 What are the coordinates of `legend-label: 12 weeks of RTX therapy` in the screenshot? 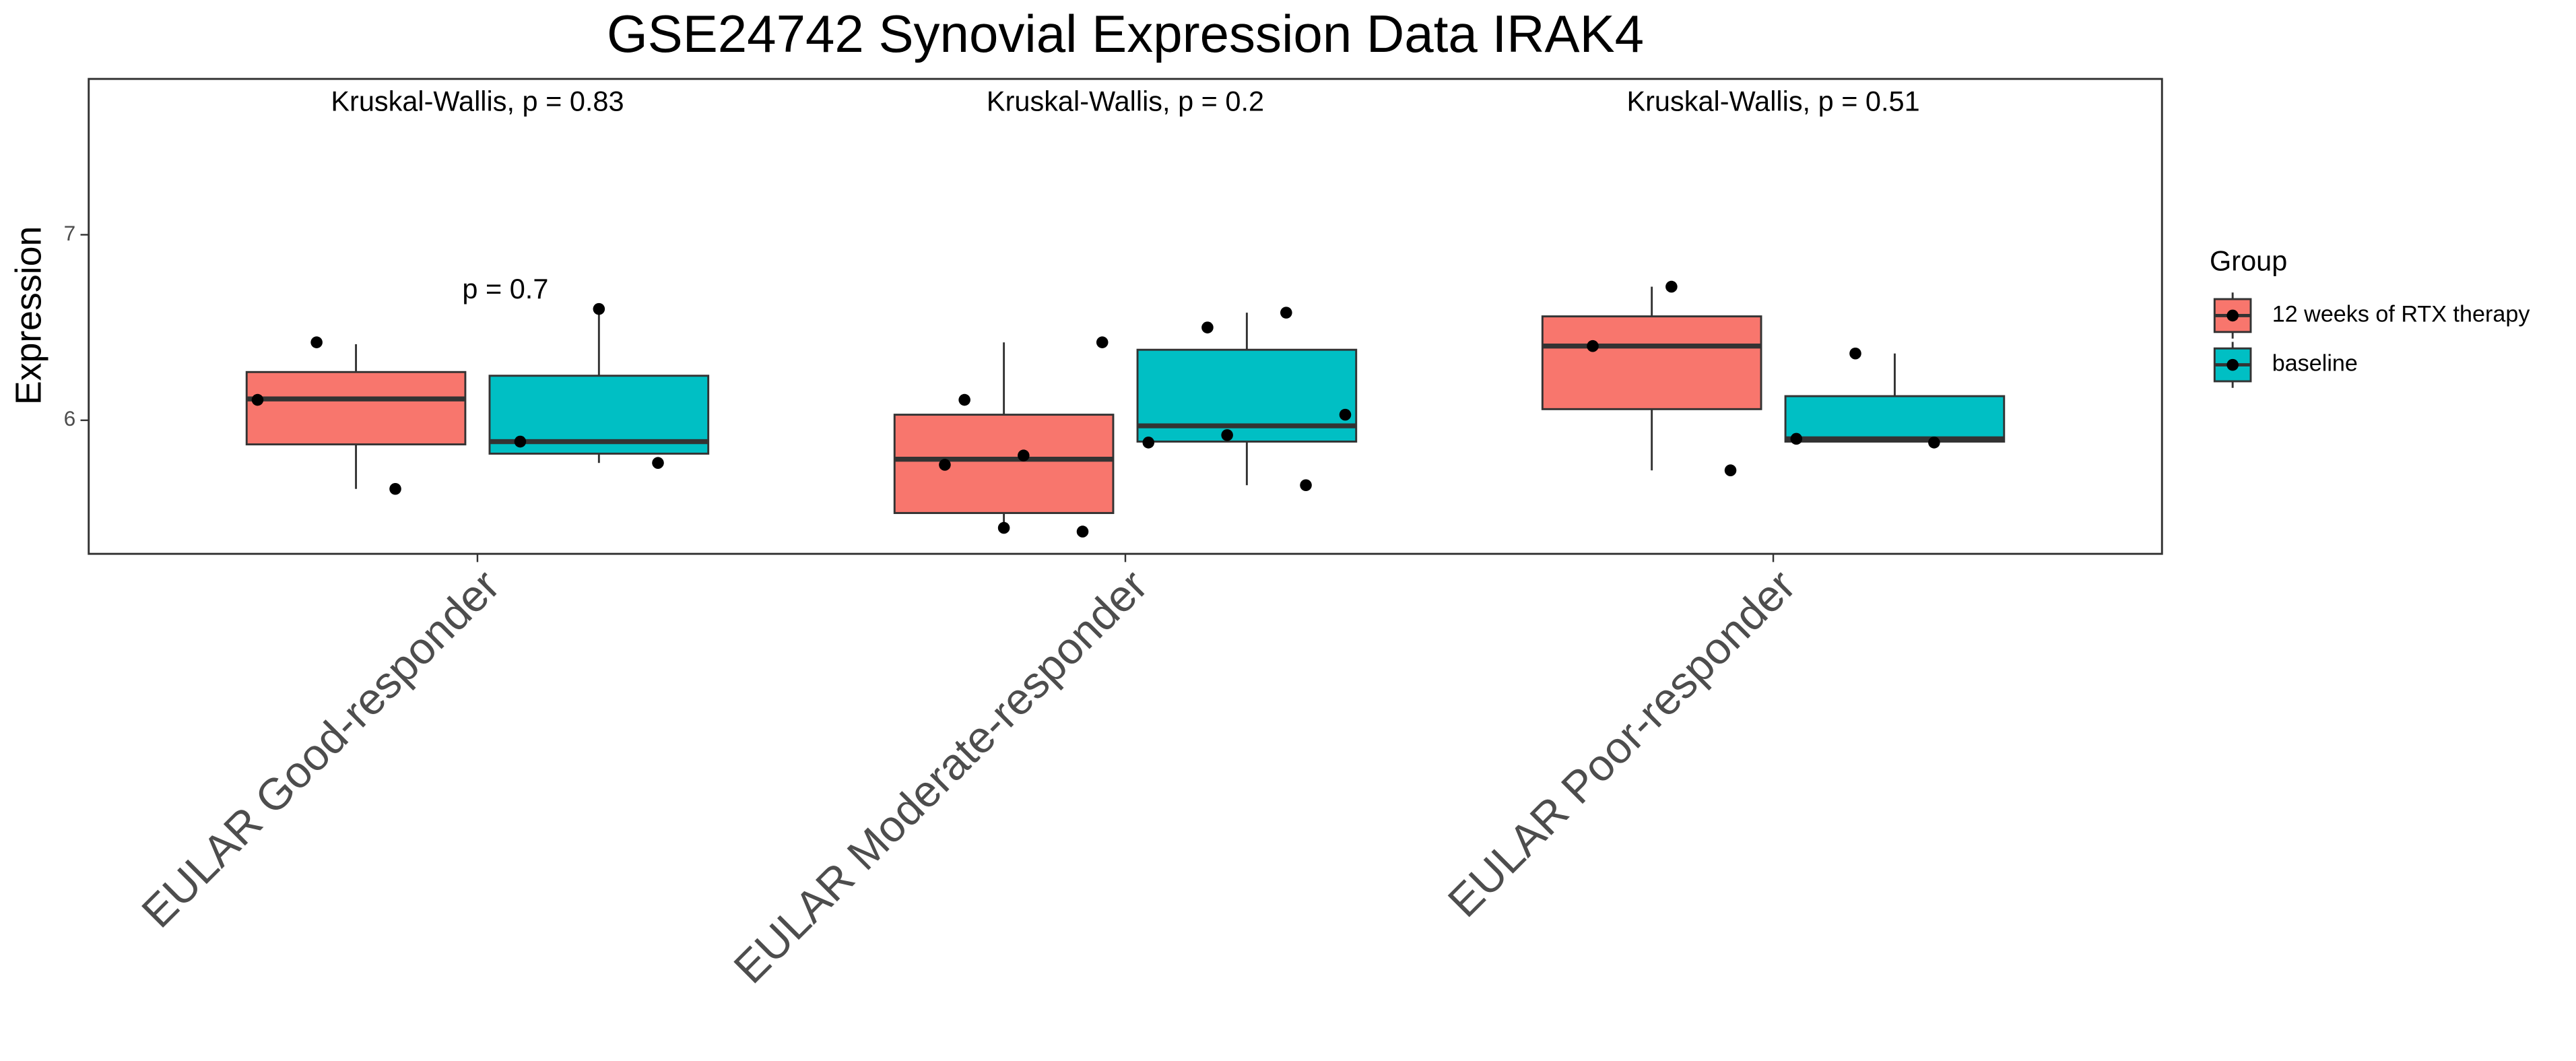 It's located at (2401, 314).